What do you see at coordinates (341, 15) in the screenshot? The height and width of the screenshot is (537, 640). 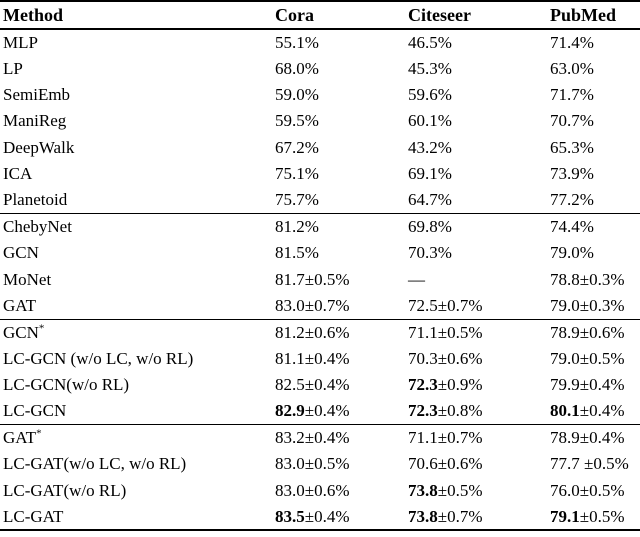 I see `column-header-cora: Cora` at bounding box center [341, 15].